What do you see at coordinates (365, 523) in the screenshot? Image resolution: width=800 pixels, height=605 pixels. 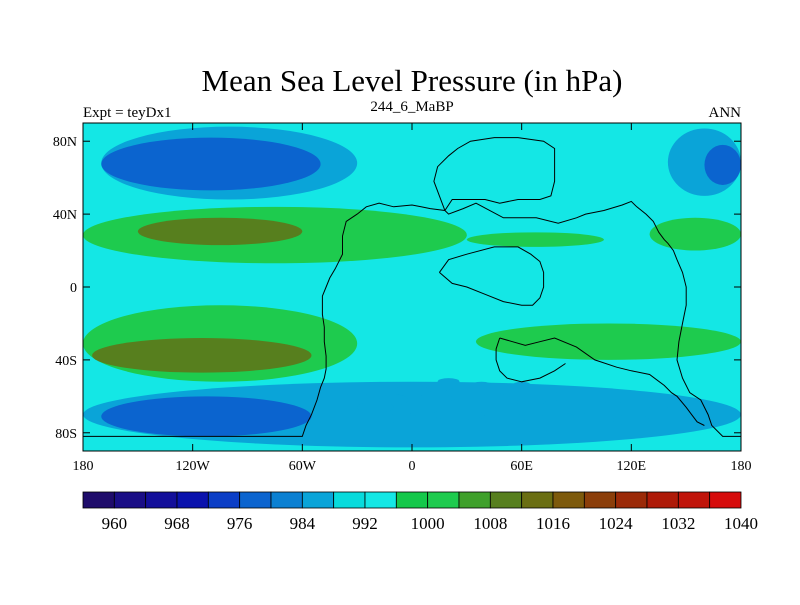 I see `colorbar-label: 992` at bounding box center [365, 523].